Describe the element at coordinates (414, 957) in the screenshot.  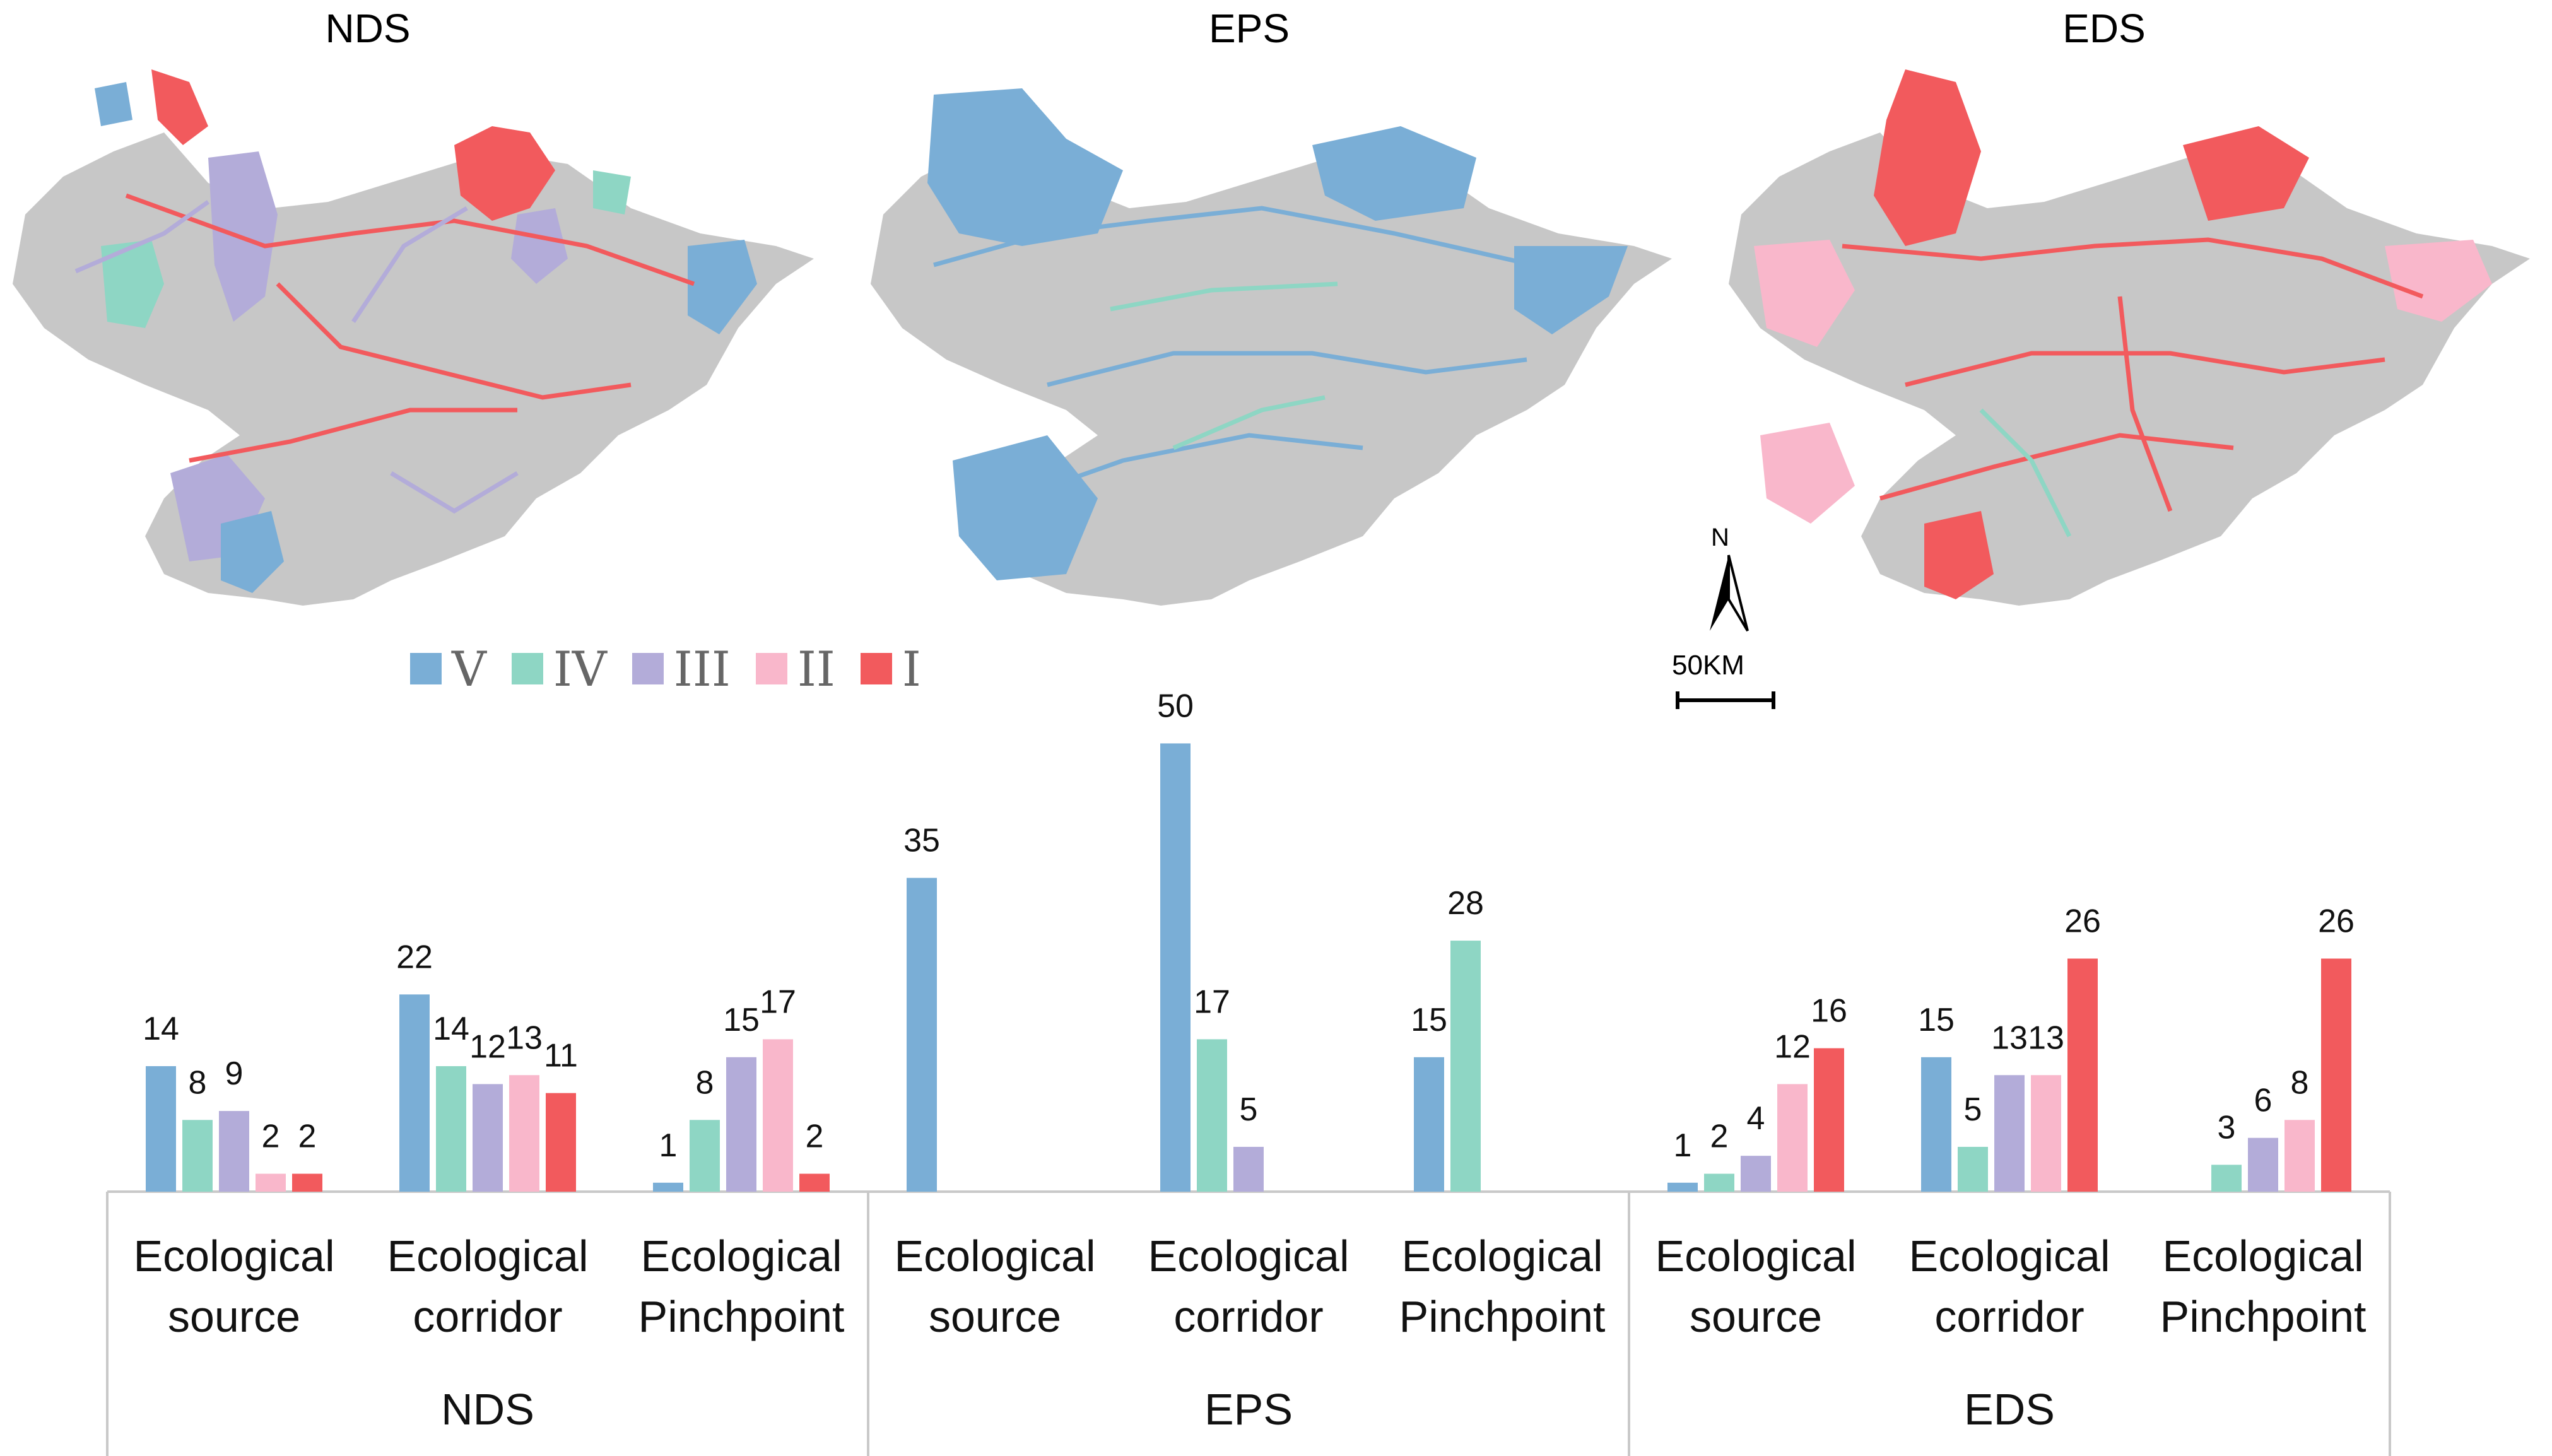
I see `data-label: 22` at that location.